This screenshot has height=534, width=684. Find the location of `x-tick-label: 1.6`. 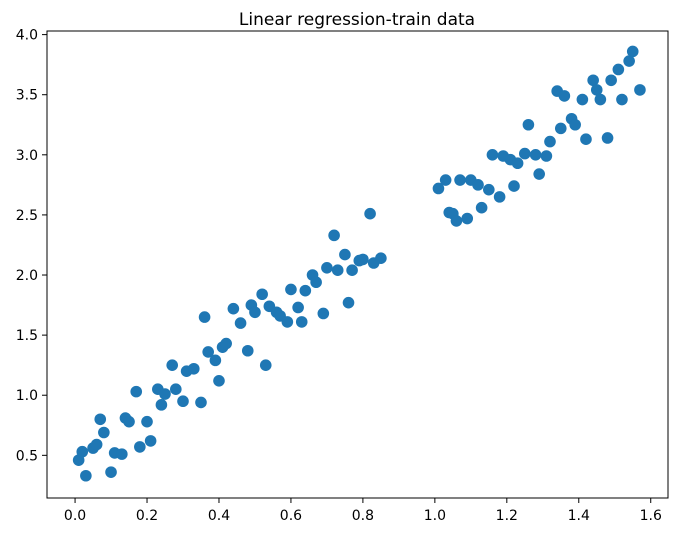

x-tick-label: 1.6 is located at coordinates (651, 516).